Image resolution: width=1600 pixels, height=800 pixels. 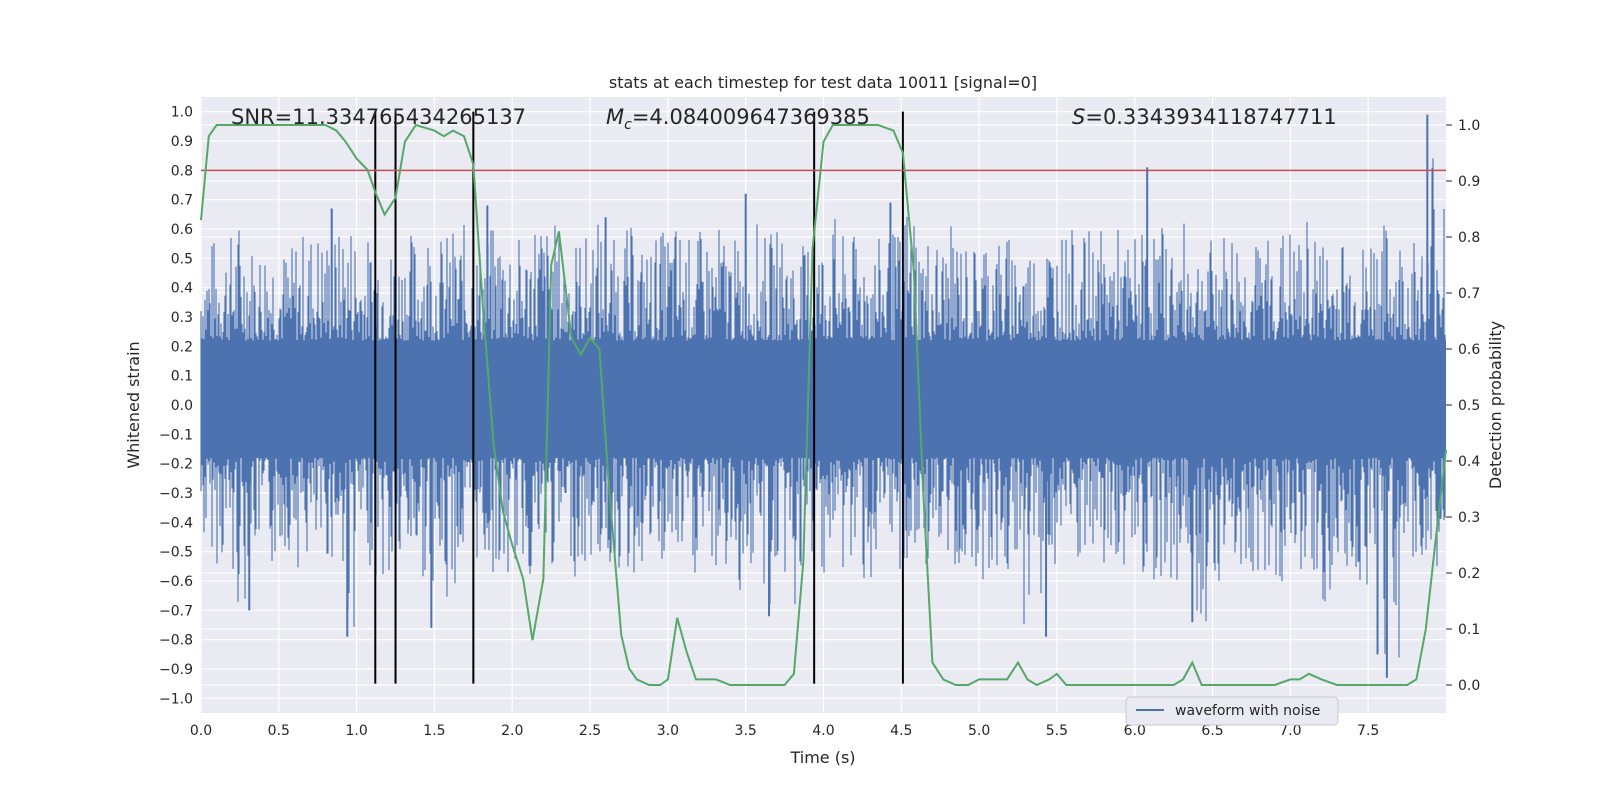 I want to click on y-tick-label: −0.2, so click(x=176, y=465).